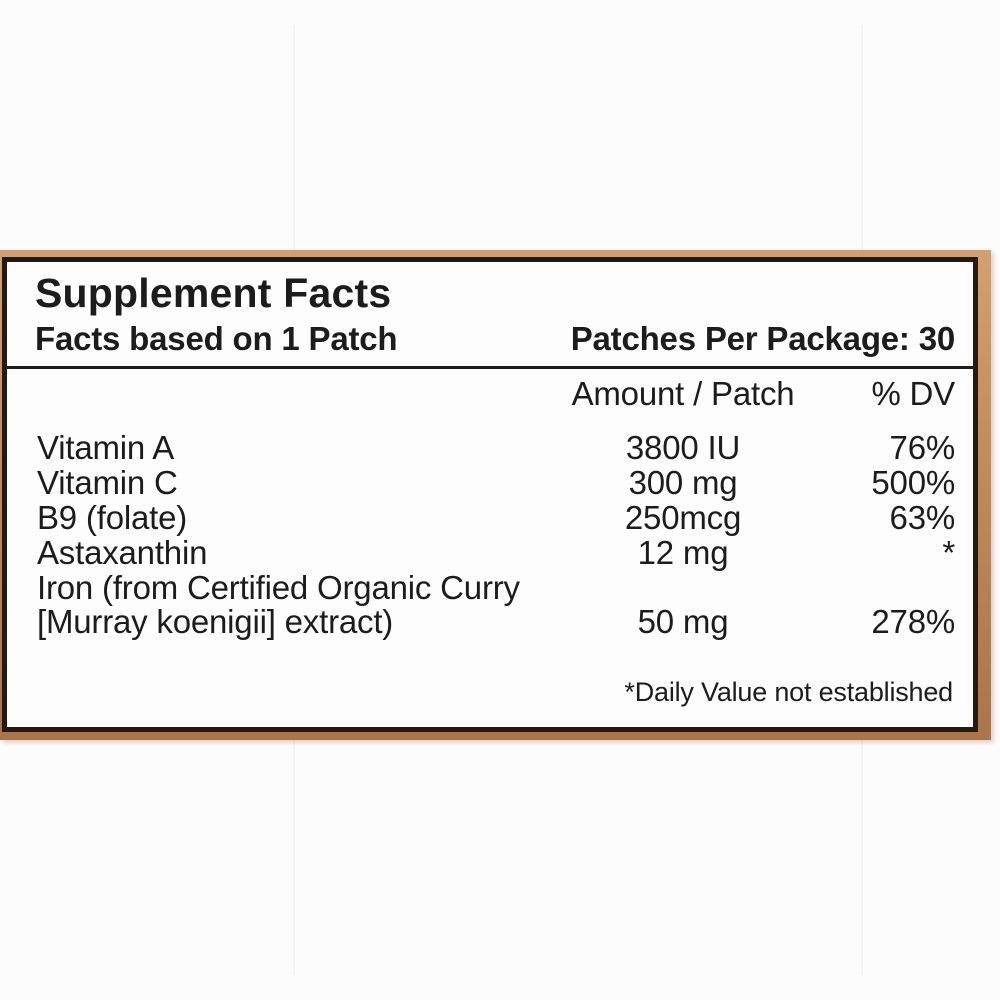  Describe the element at coordinates (913, 621) in the screenshot. I see `nutrient-dv: 278%` at that location.